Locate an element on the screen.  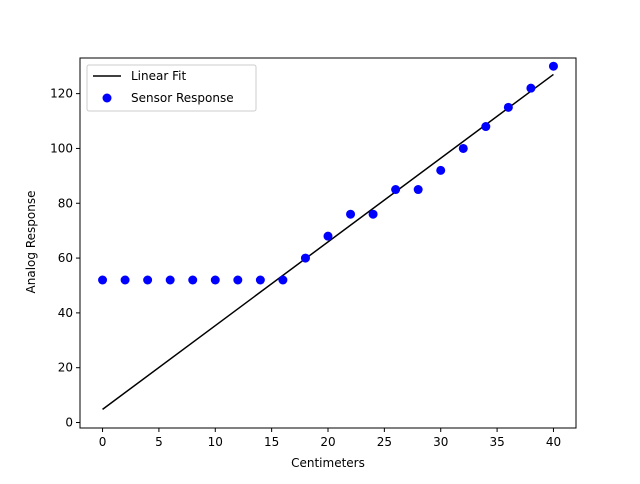
legend: Linear Fit Sensor Response is located at coordinates (171, 88).